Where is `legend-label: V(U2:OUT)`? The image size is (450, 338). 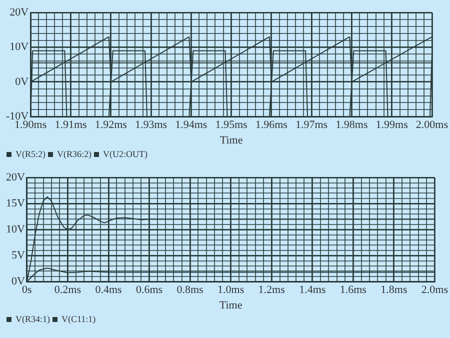
legend-label: V(U2:OUT) is located at coordinates (125, 153).